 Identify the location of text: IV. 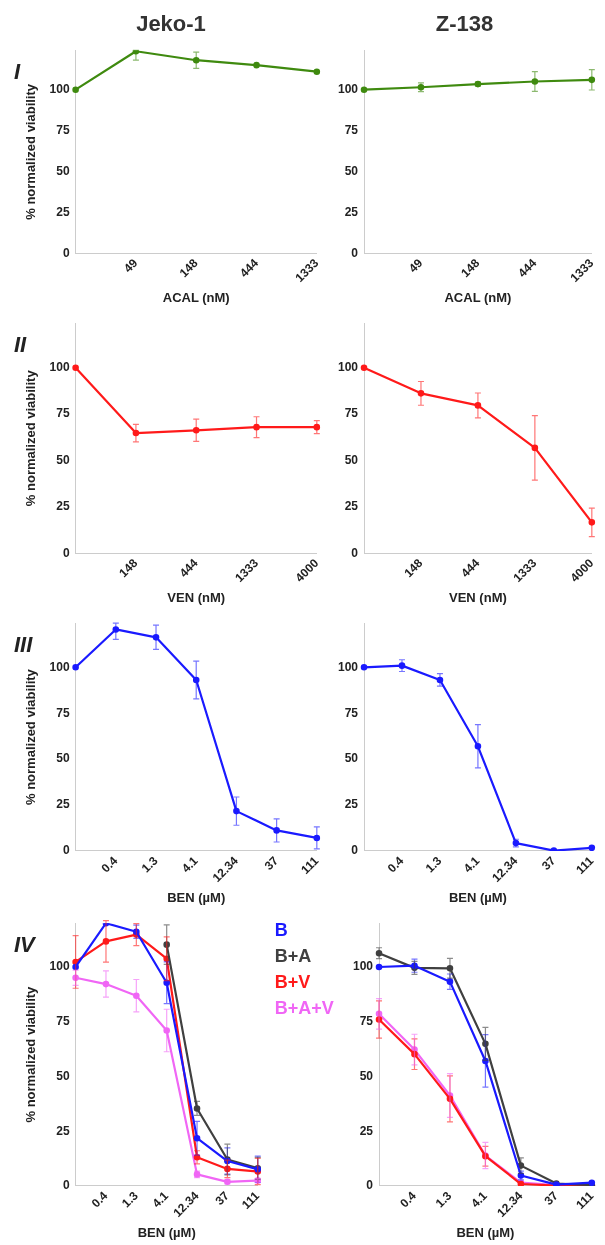
(26, 945).